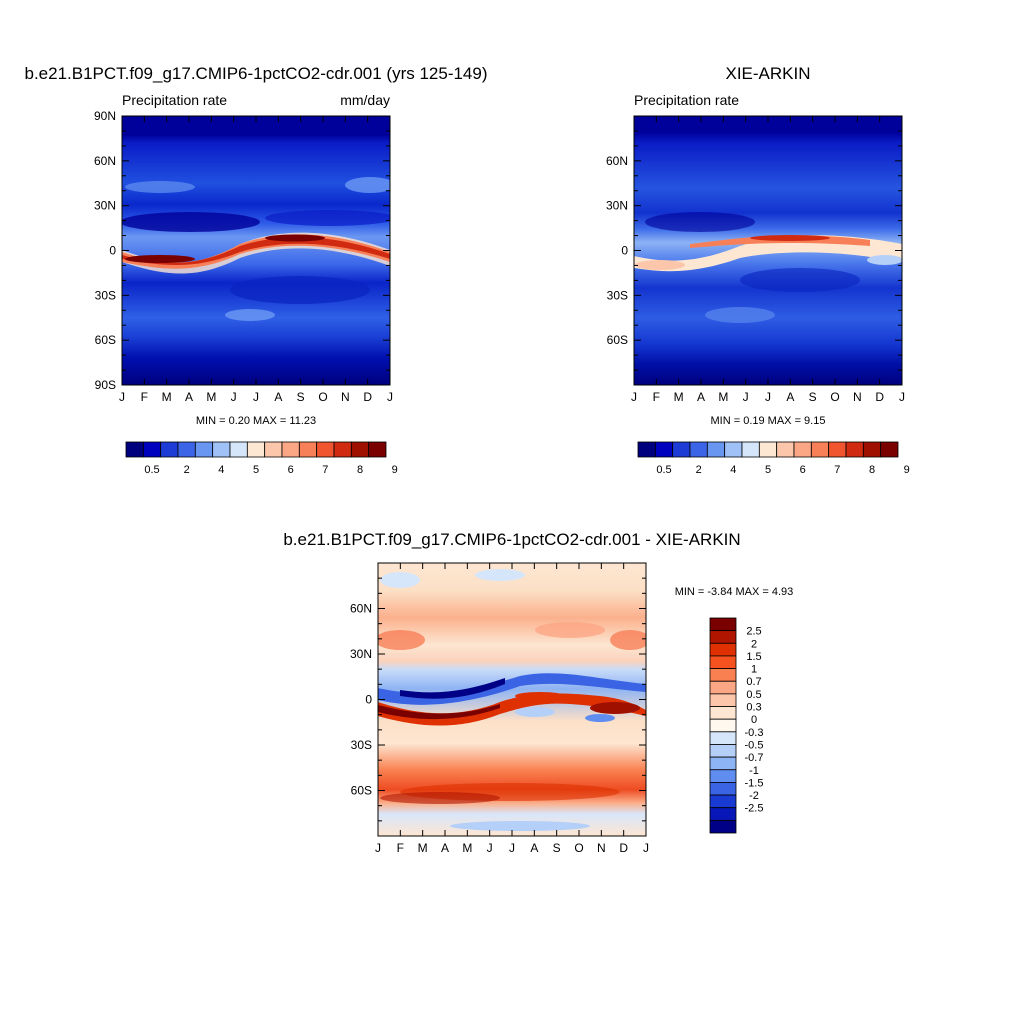 The height and width of the screenshot is (1024, 1024). What do you see at coordinates (686, 100) in the screenshot?
I see `panel-variable-label-obs: Precipitation rate` at bounding box center [686, 100].